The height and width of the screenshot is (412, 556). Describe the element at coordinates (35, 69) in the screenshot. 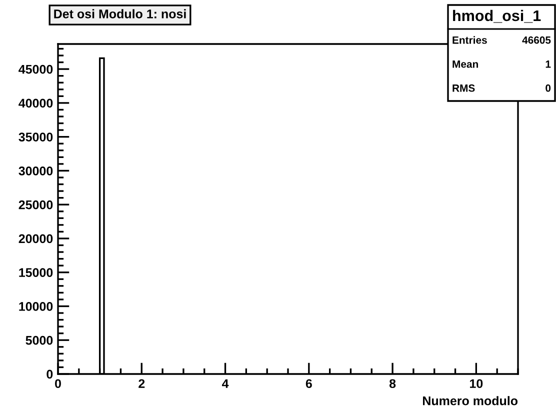

I see `y-tick-label: 45000` at that location.